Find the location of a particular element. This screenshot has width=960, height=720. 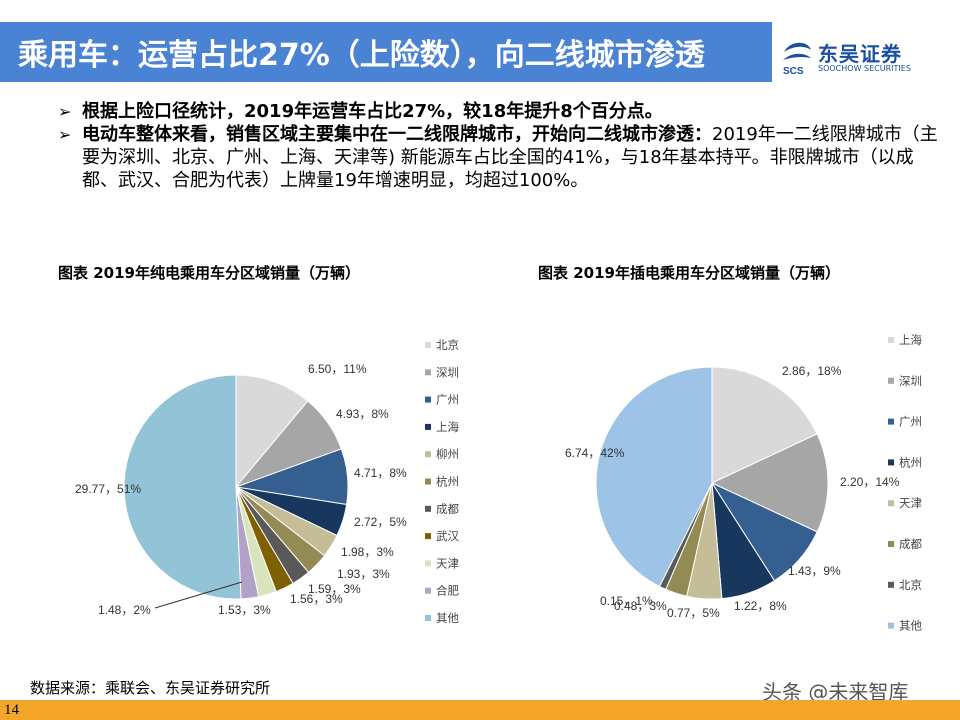

logo-name-cn: 东吴证券 is located at coordinates (860, 54).